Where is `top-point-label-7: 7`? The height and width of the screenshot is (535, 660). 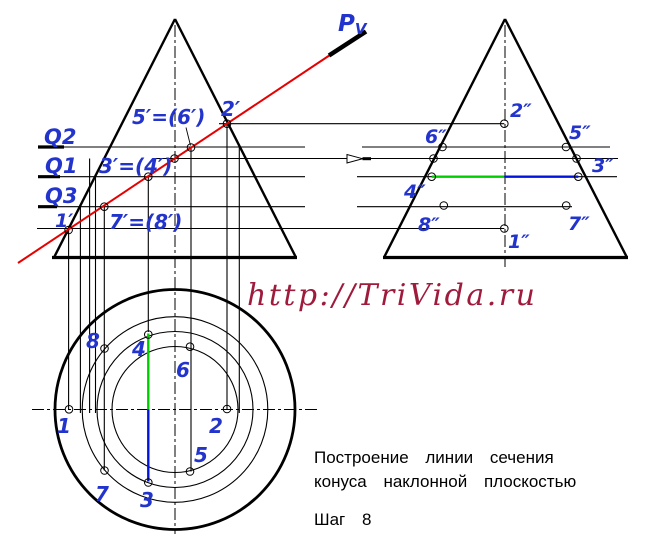 top-point-label-7: 7 is located at coordinates (102, 494).